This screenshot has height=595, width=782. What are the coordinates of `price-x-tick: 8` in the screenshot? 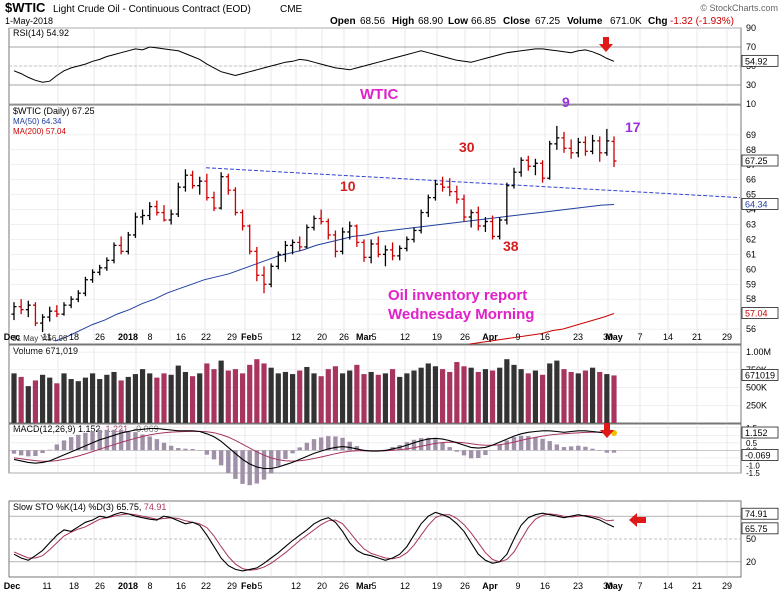 It's located at (149, 337).